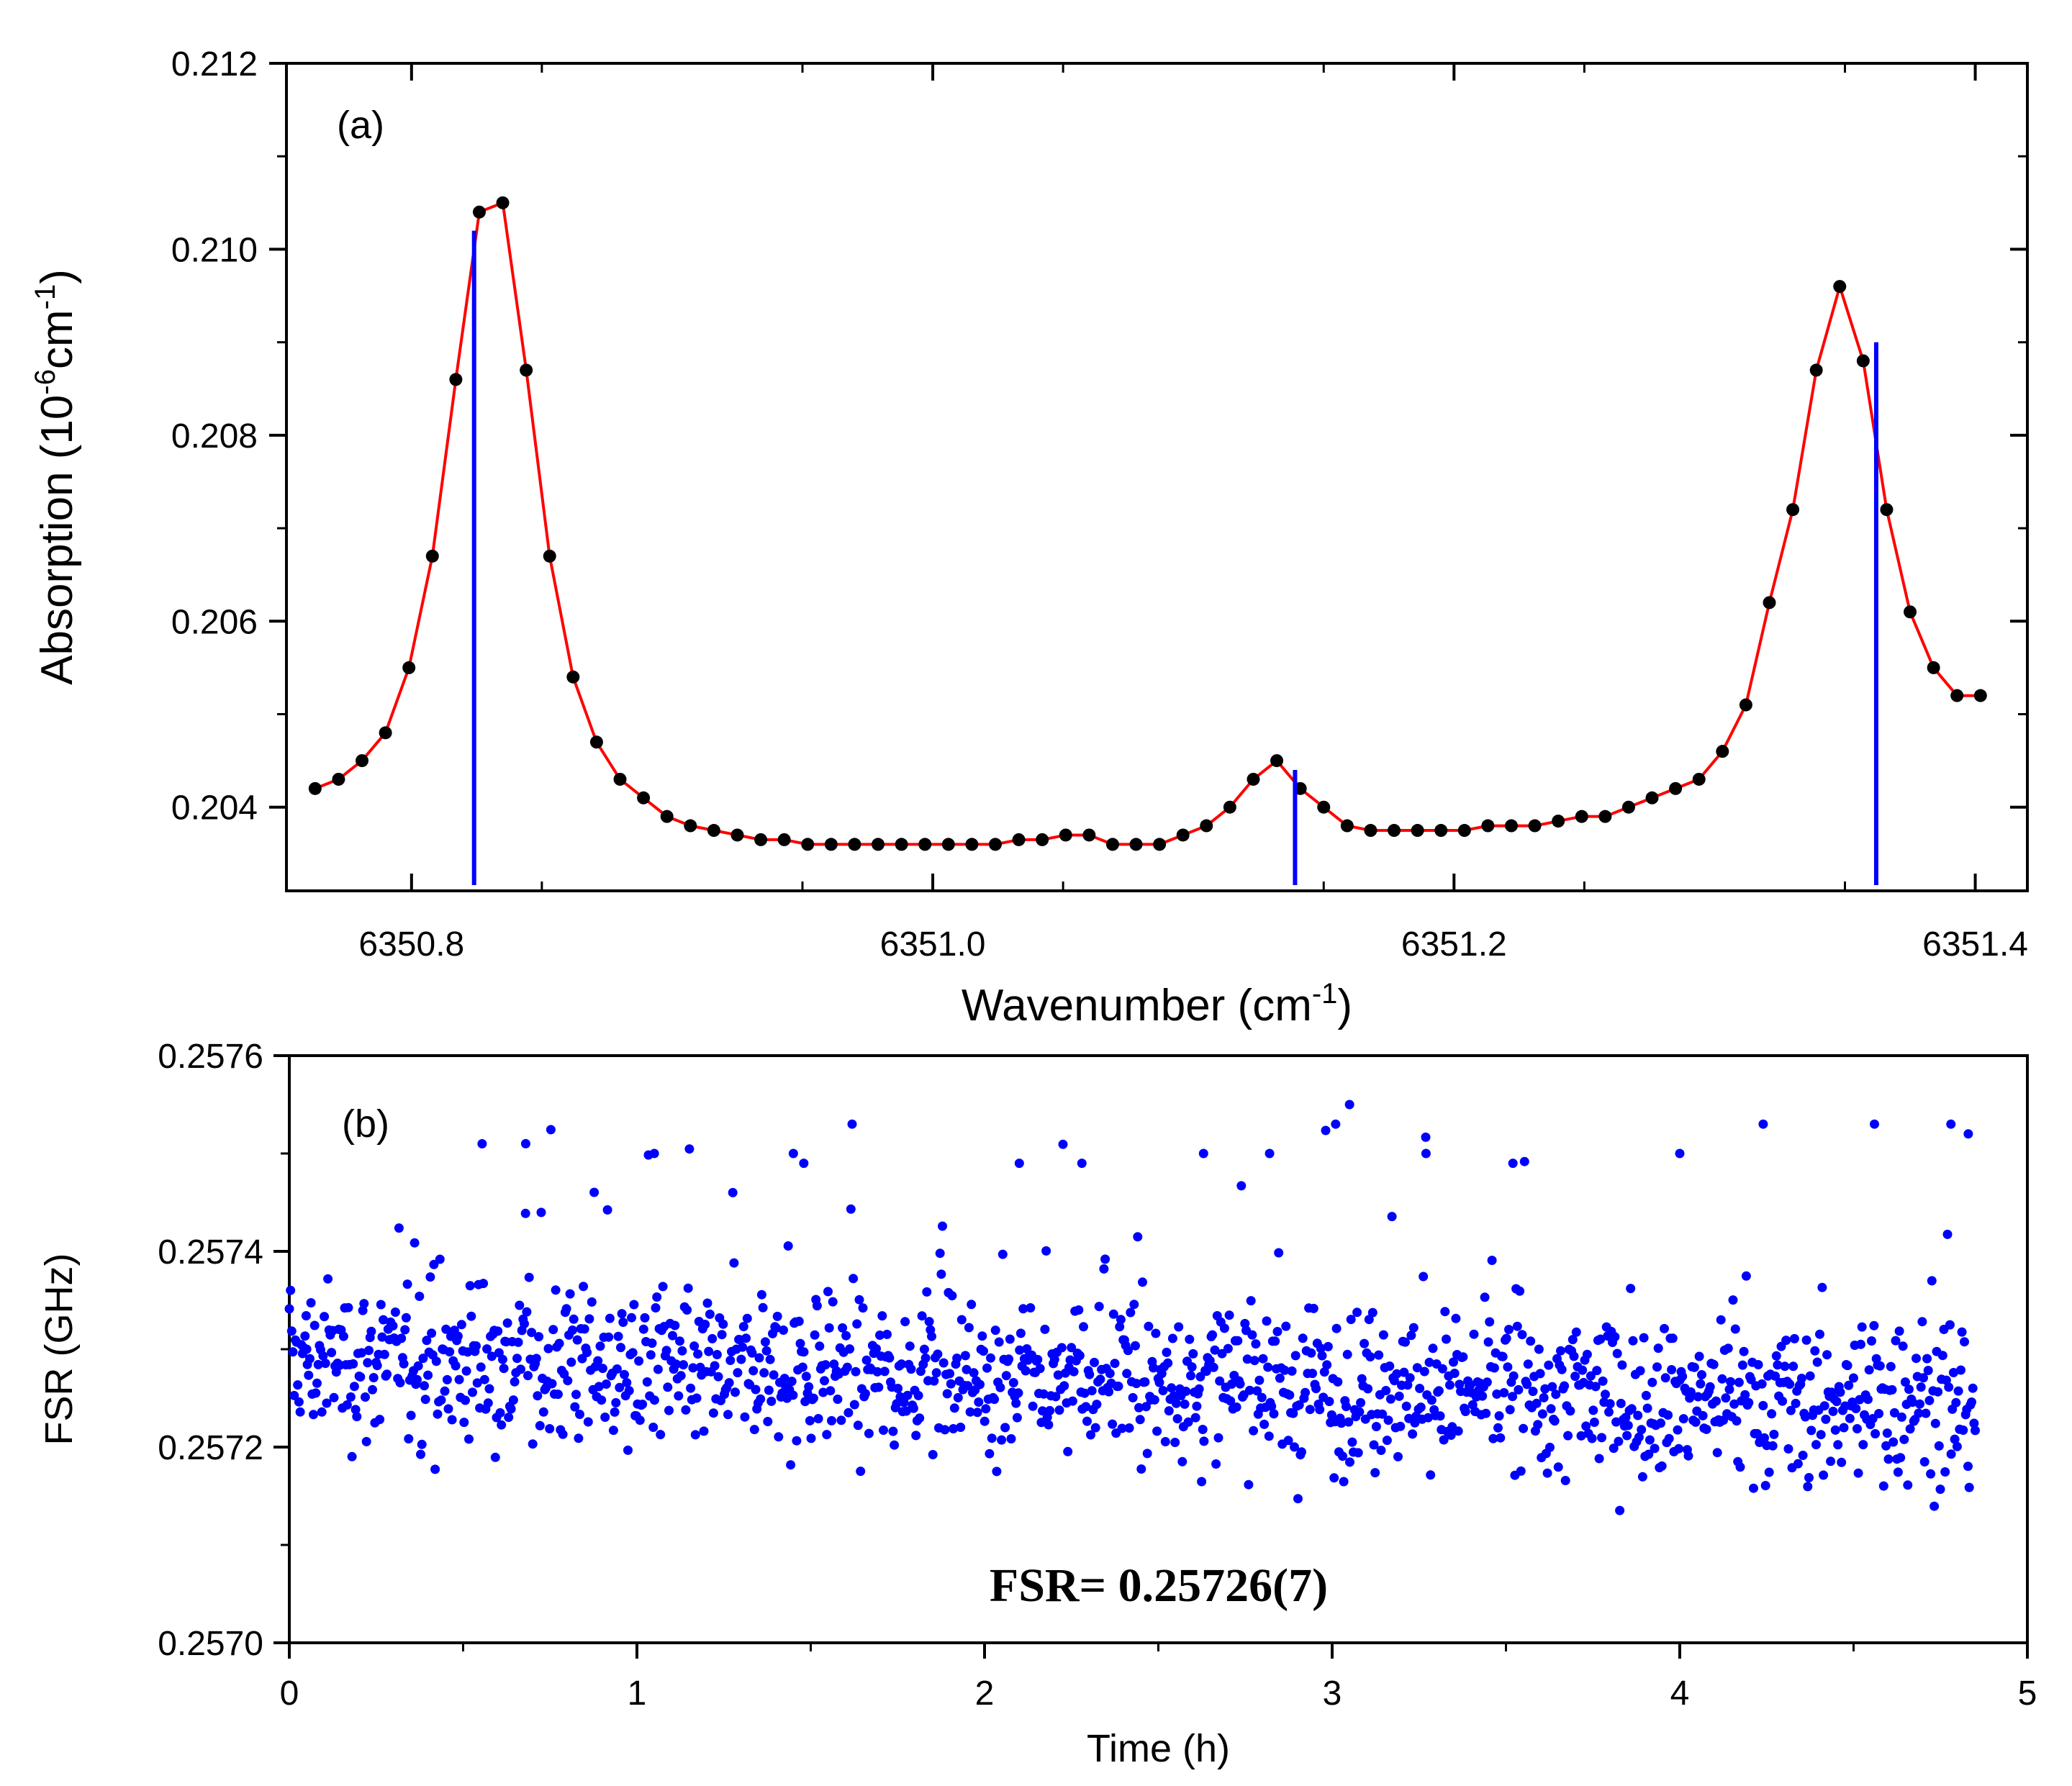 The image size is (2072, 1786). I want to click on y-tick-label: 0.2576, so click(210, 1057).